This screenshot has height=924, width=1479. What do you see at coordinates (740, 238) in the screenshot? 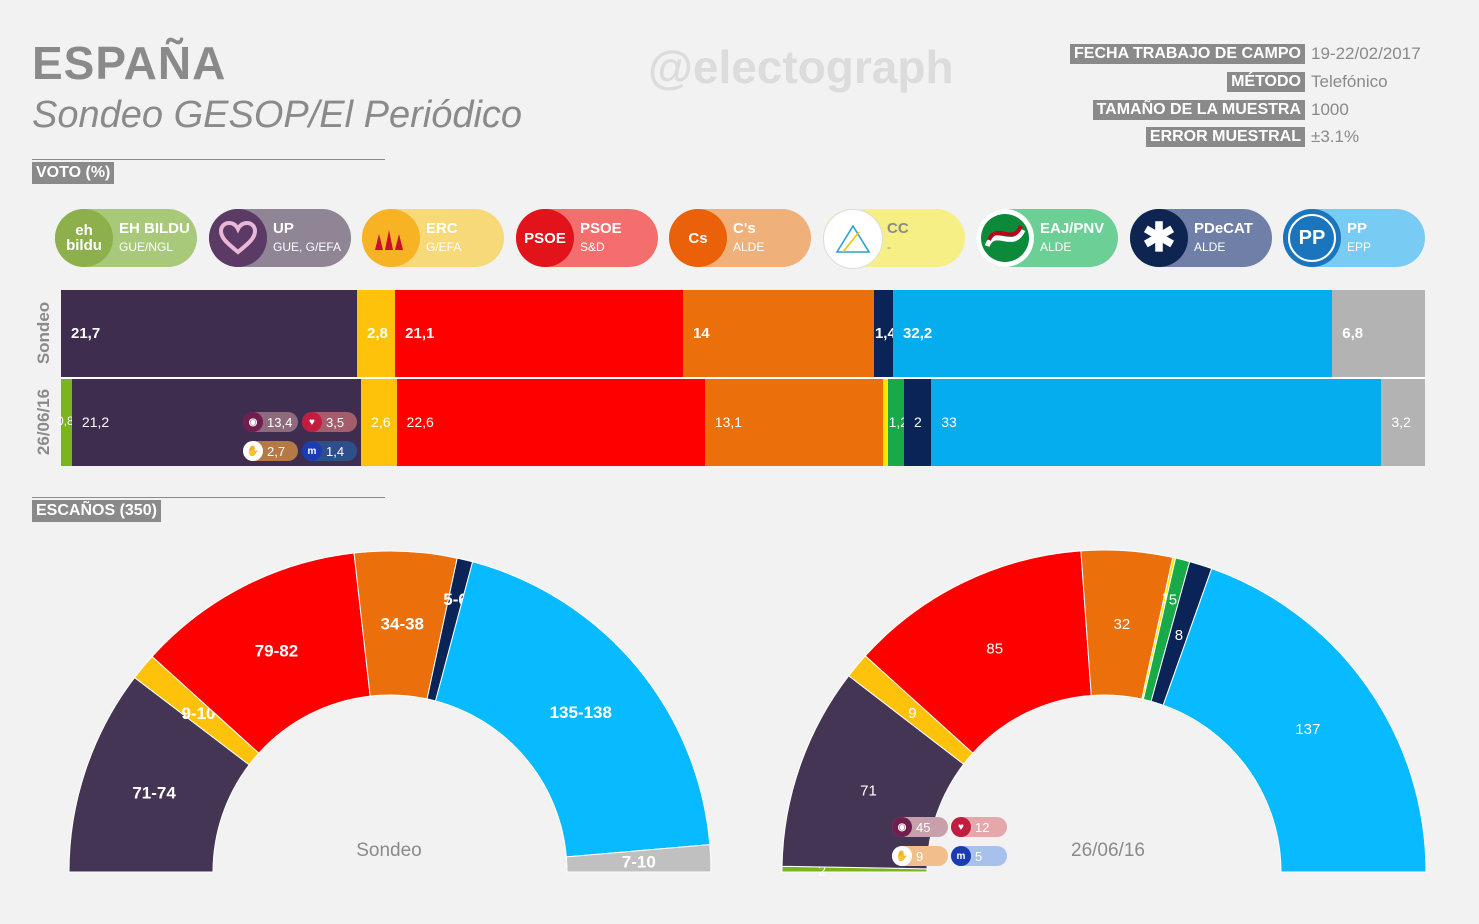
I see `party-pill-c-s: Cs C's ALDE` at bounding box center [740, 238].